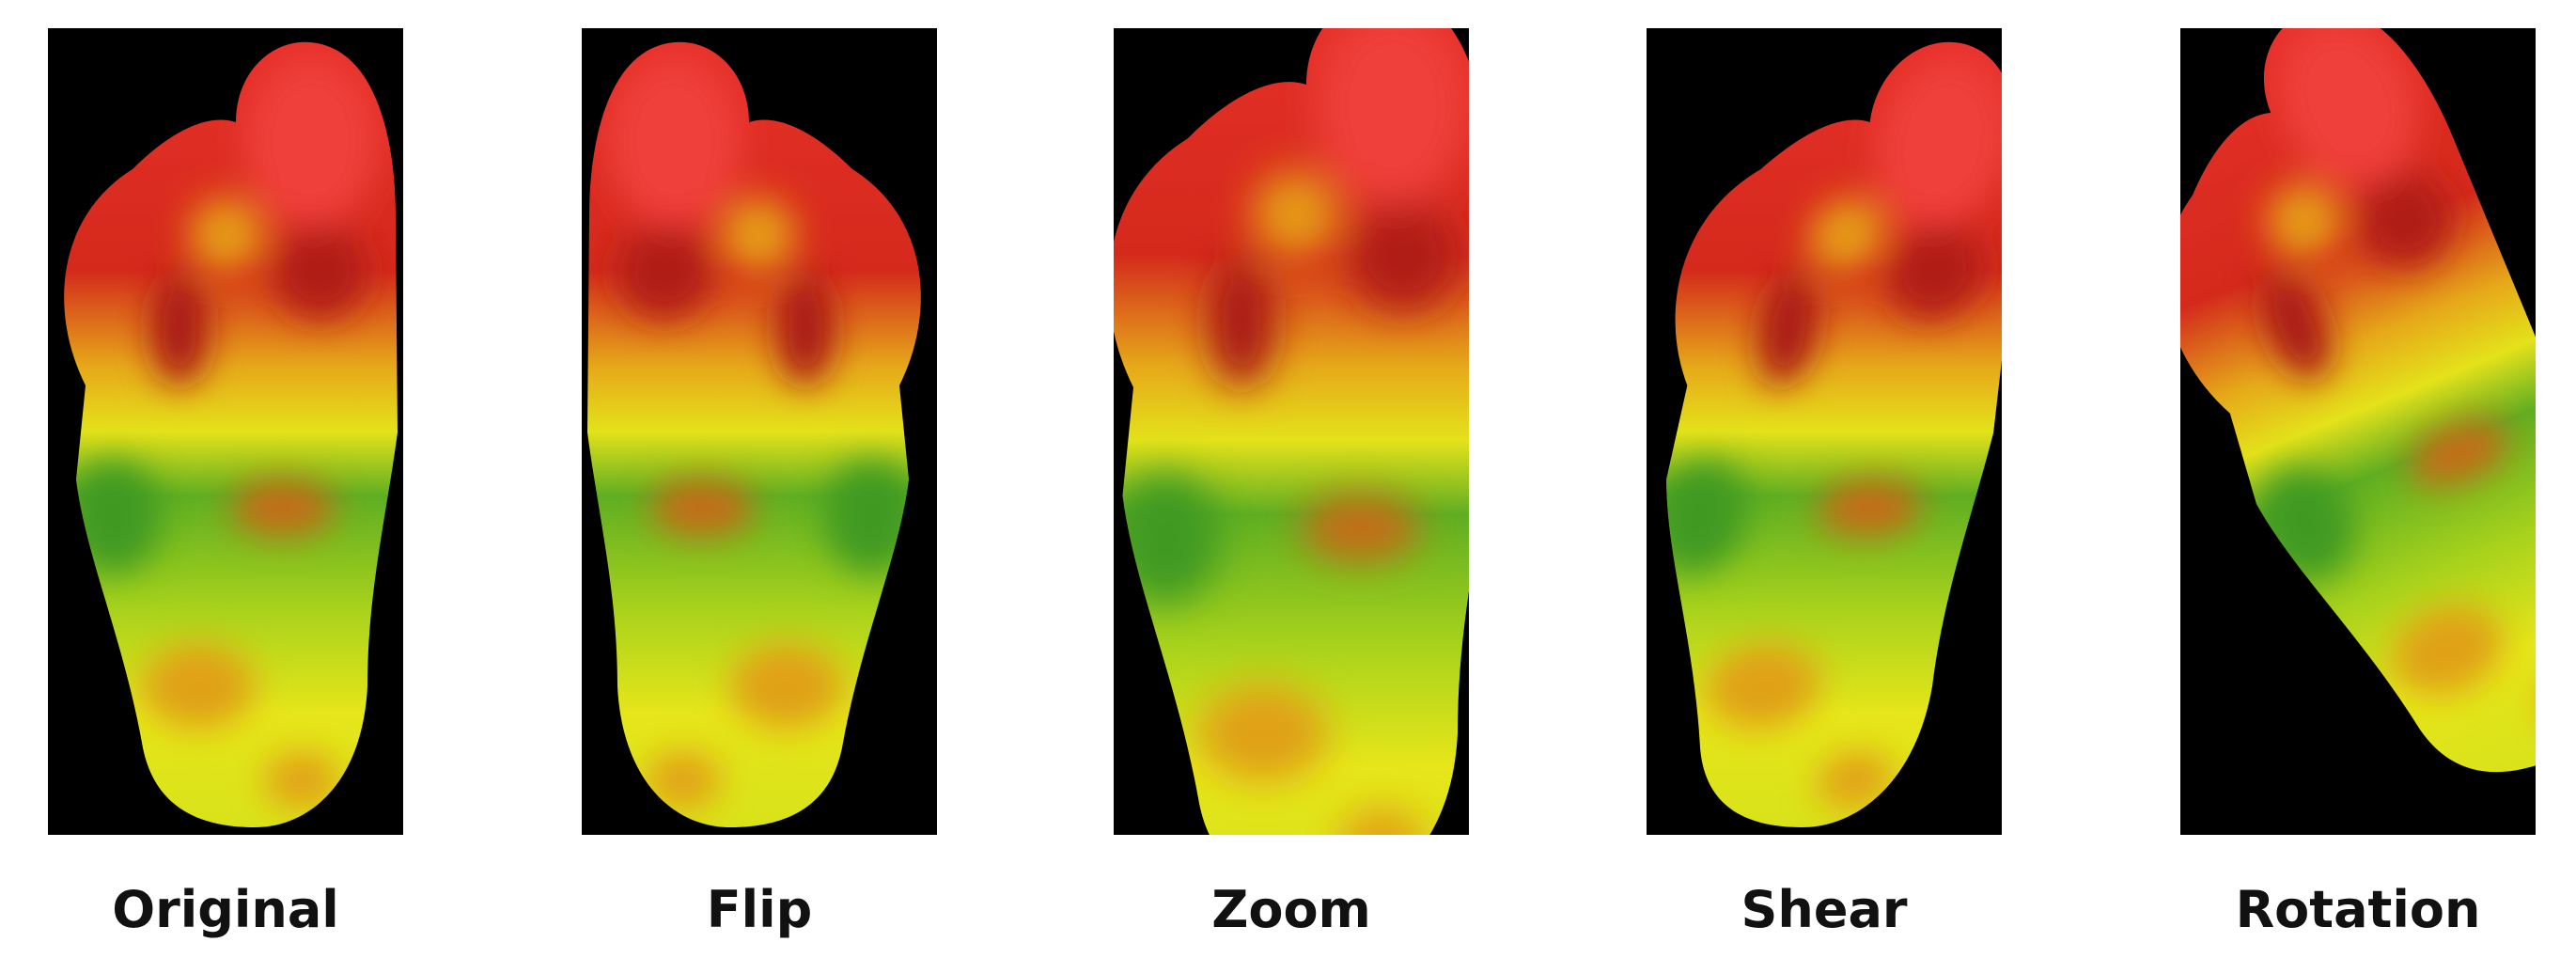 Image resolution: width=2576 pixels, height=958 pixels. I want to click on panel-label: Zoom, so click(1291, 909).